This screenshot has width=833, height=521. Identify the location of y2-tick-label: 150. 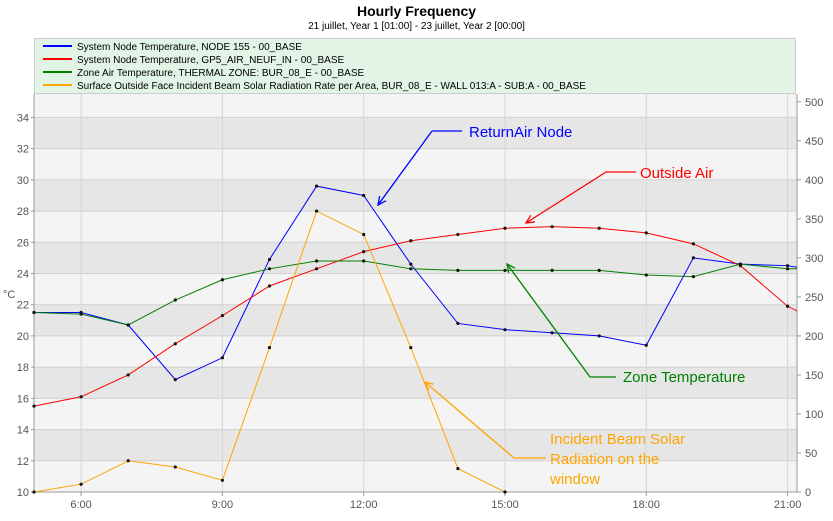
(814, 376).